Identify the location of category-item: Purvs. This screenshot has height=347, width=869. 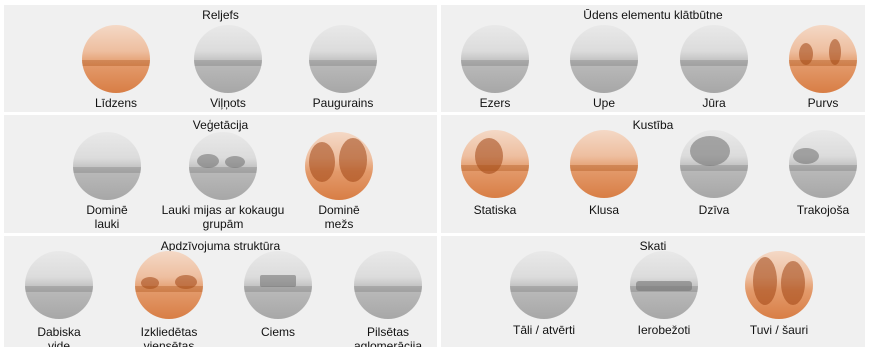
(814, 67).